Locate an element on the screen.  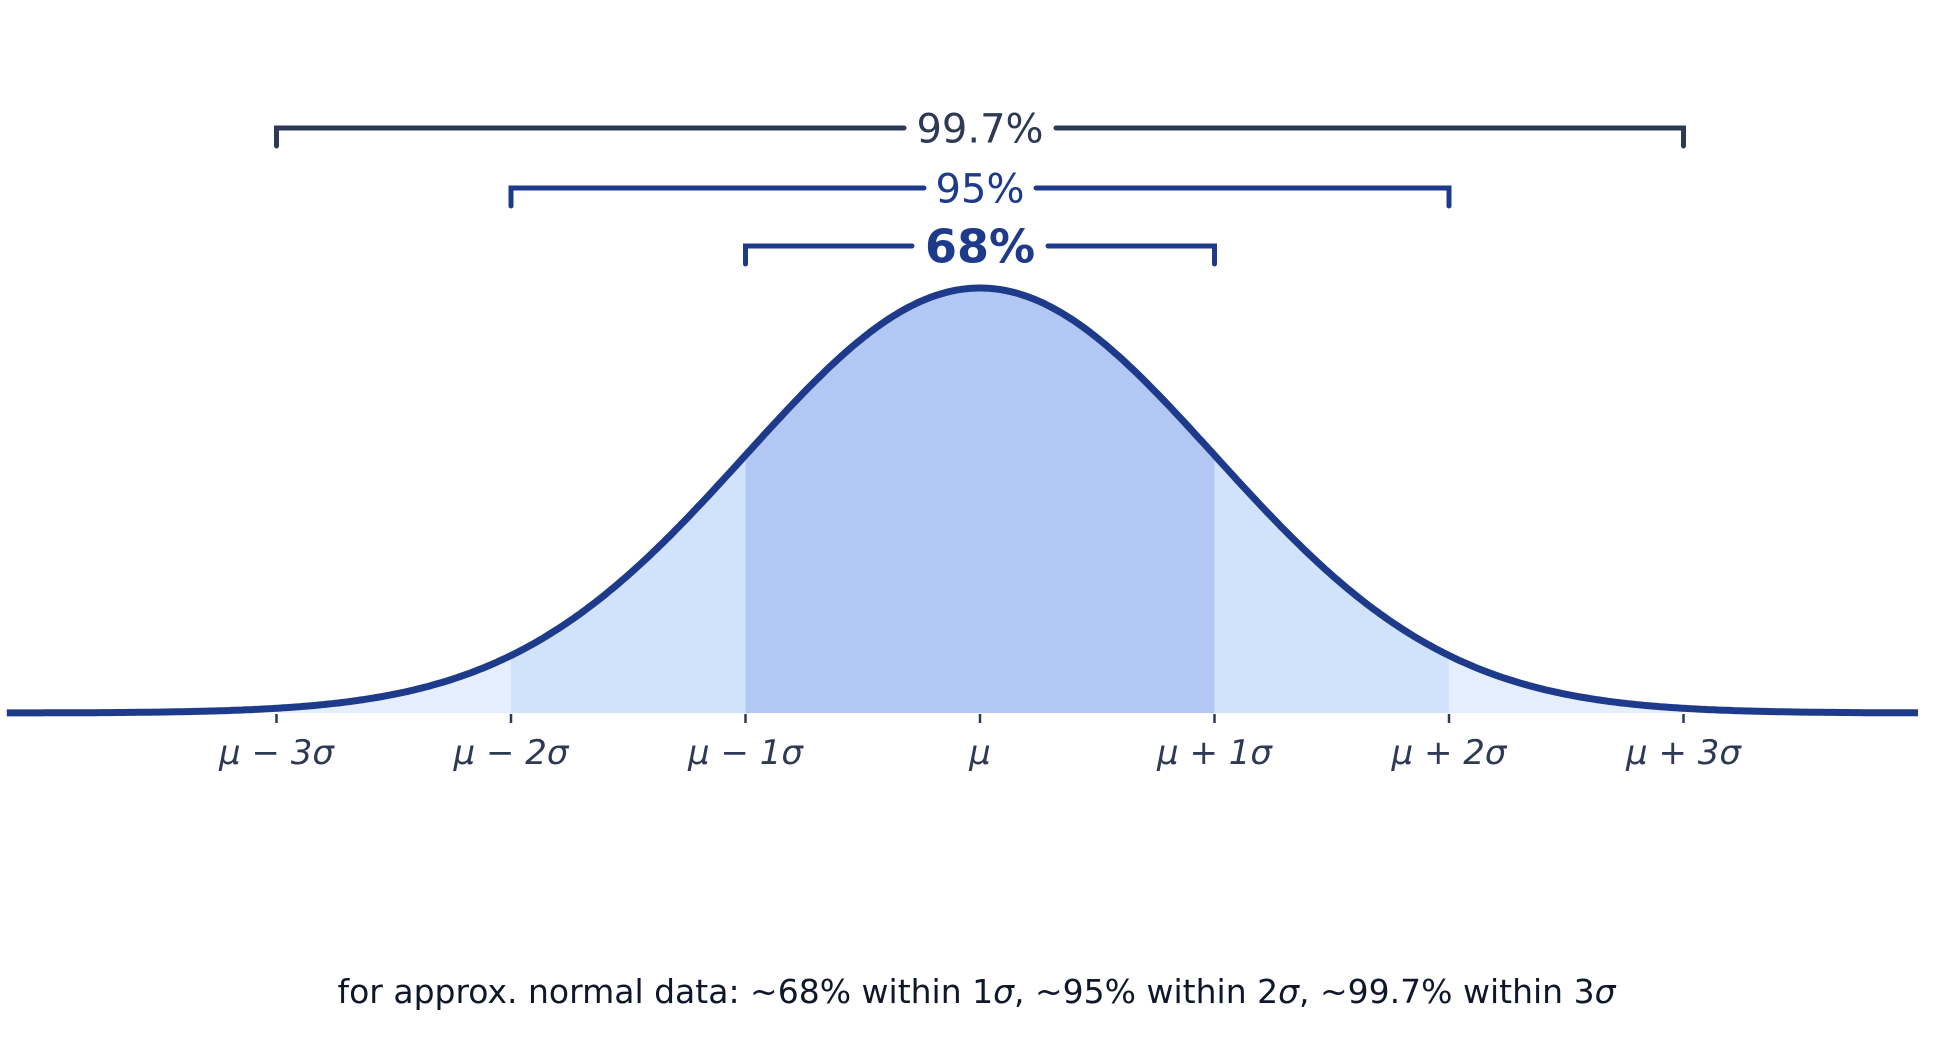
x-tick-label: μ + 2σ is located at coordinates (1449, 753).